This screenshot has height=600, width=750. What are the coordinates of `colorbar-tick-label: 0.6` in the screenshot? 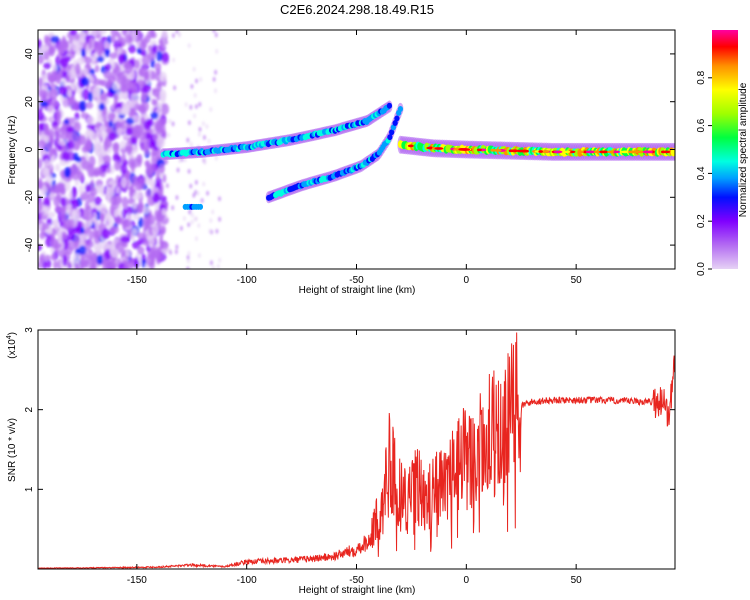 It's located at (701, 125).